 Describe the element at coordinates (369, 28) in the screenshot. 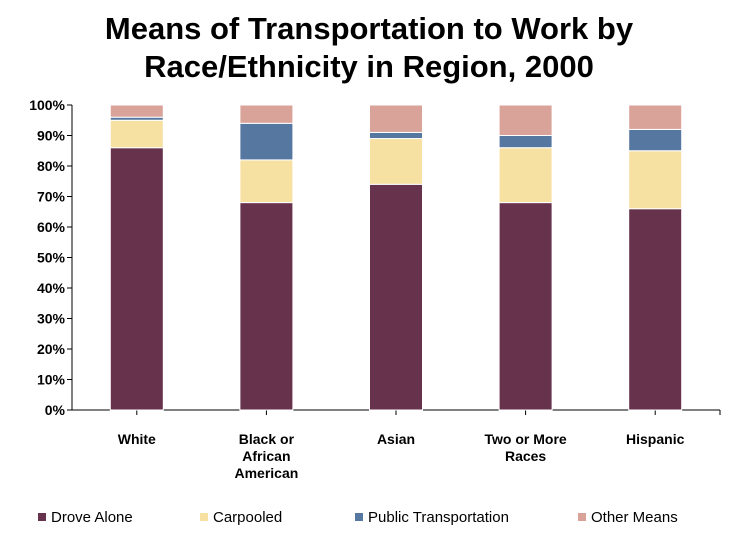

I see `chart-title-line-1: Means of Transportation to Work by` at that location.